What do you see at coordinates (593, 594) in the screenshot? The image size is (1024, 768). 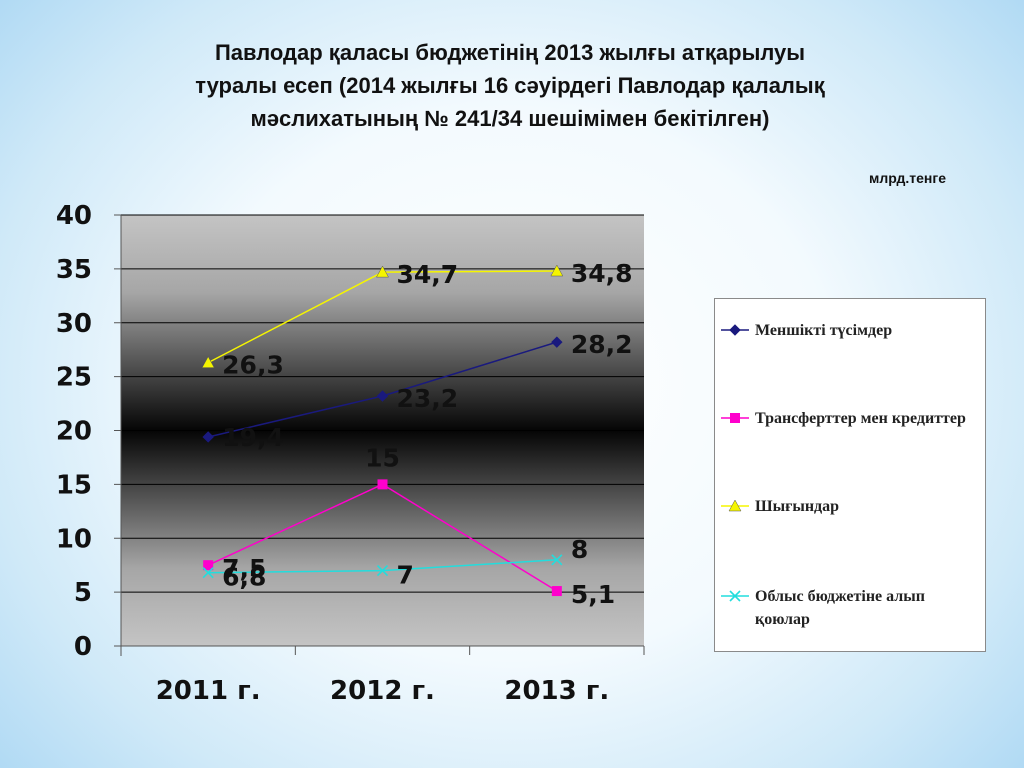 I see `data-label: 5,1` at bounding box center [593, 594].